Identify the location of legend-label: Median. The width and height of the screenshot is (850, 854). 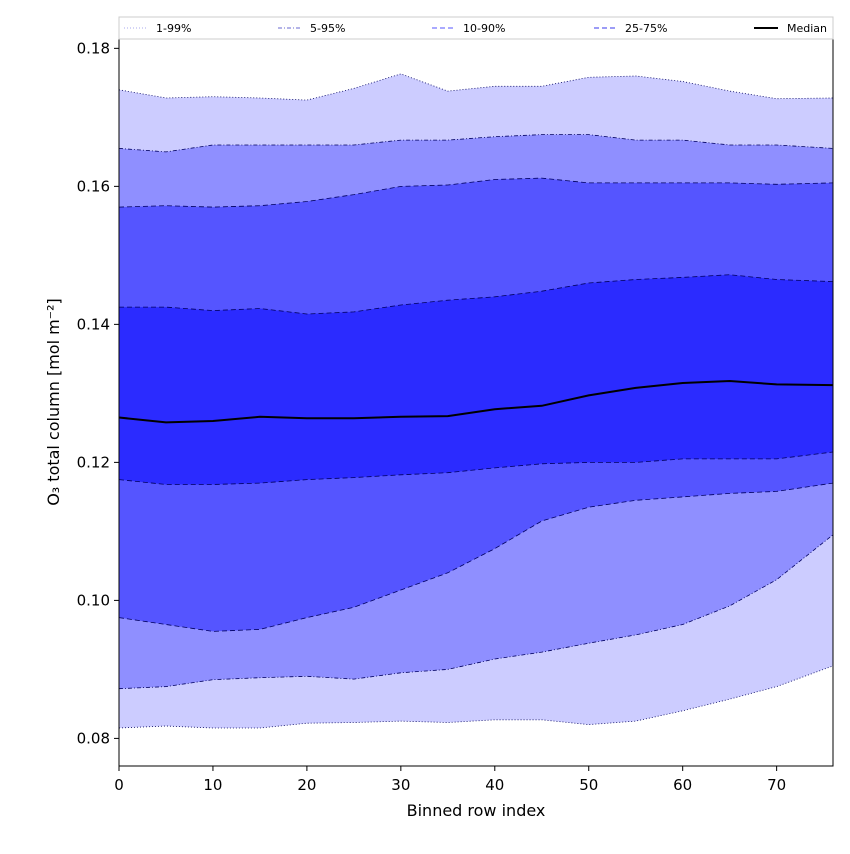
(807, 28).